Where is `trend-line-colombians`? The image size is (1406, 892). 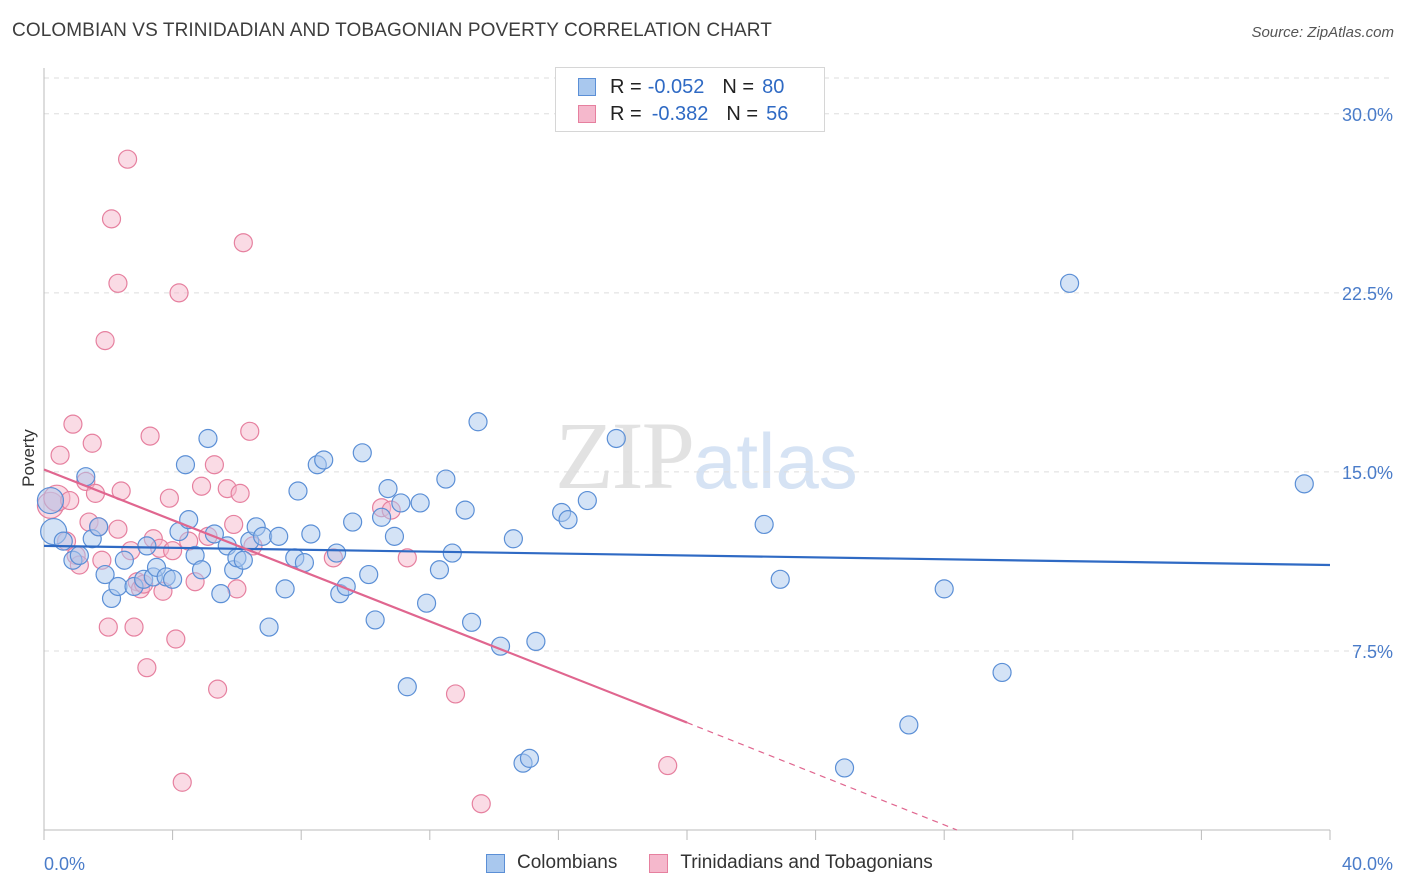
trend-line-colombians is located at coordinates (687, 555).